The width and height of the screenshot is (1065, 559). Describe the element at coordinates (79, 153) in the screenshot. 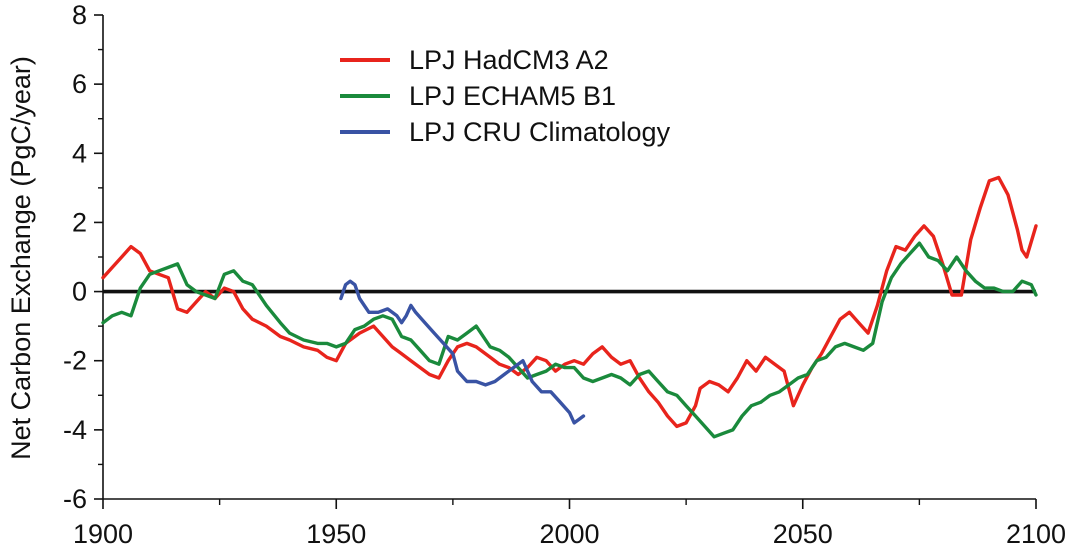

I see `y-tick-label: 4` at that location.